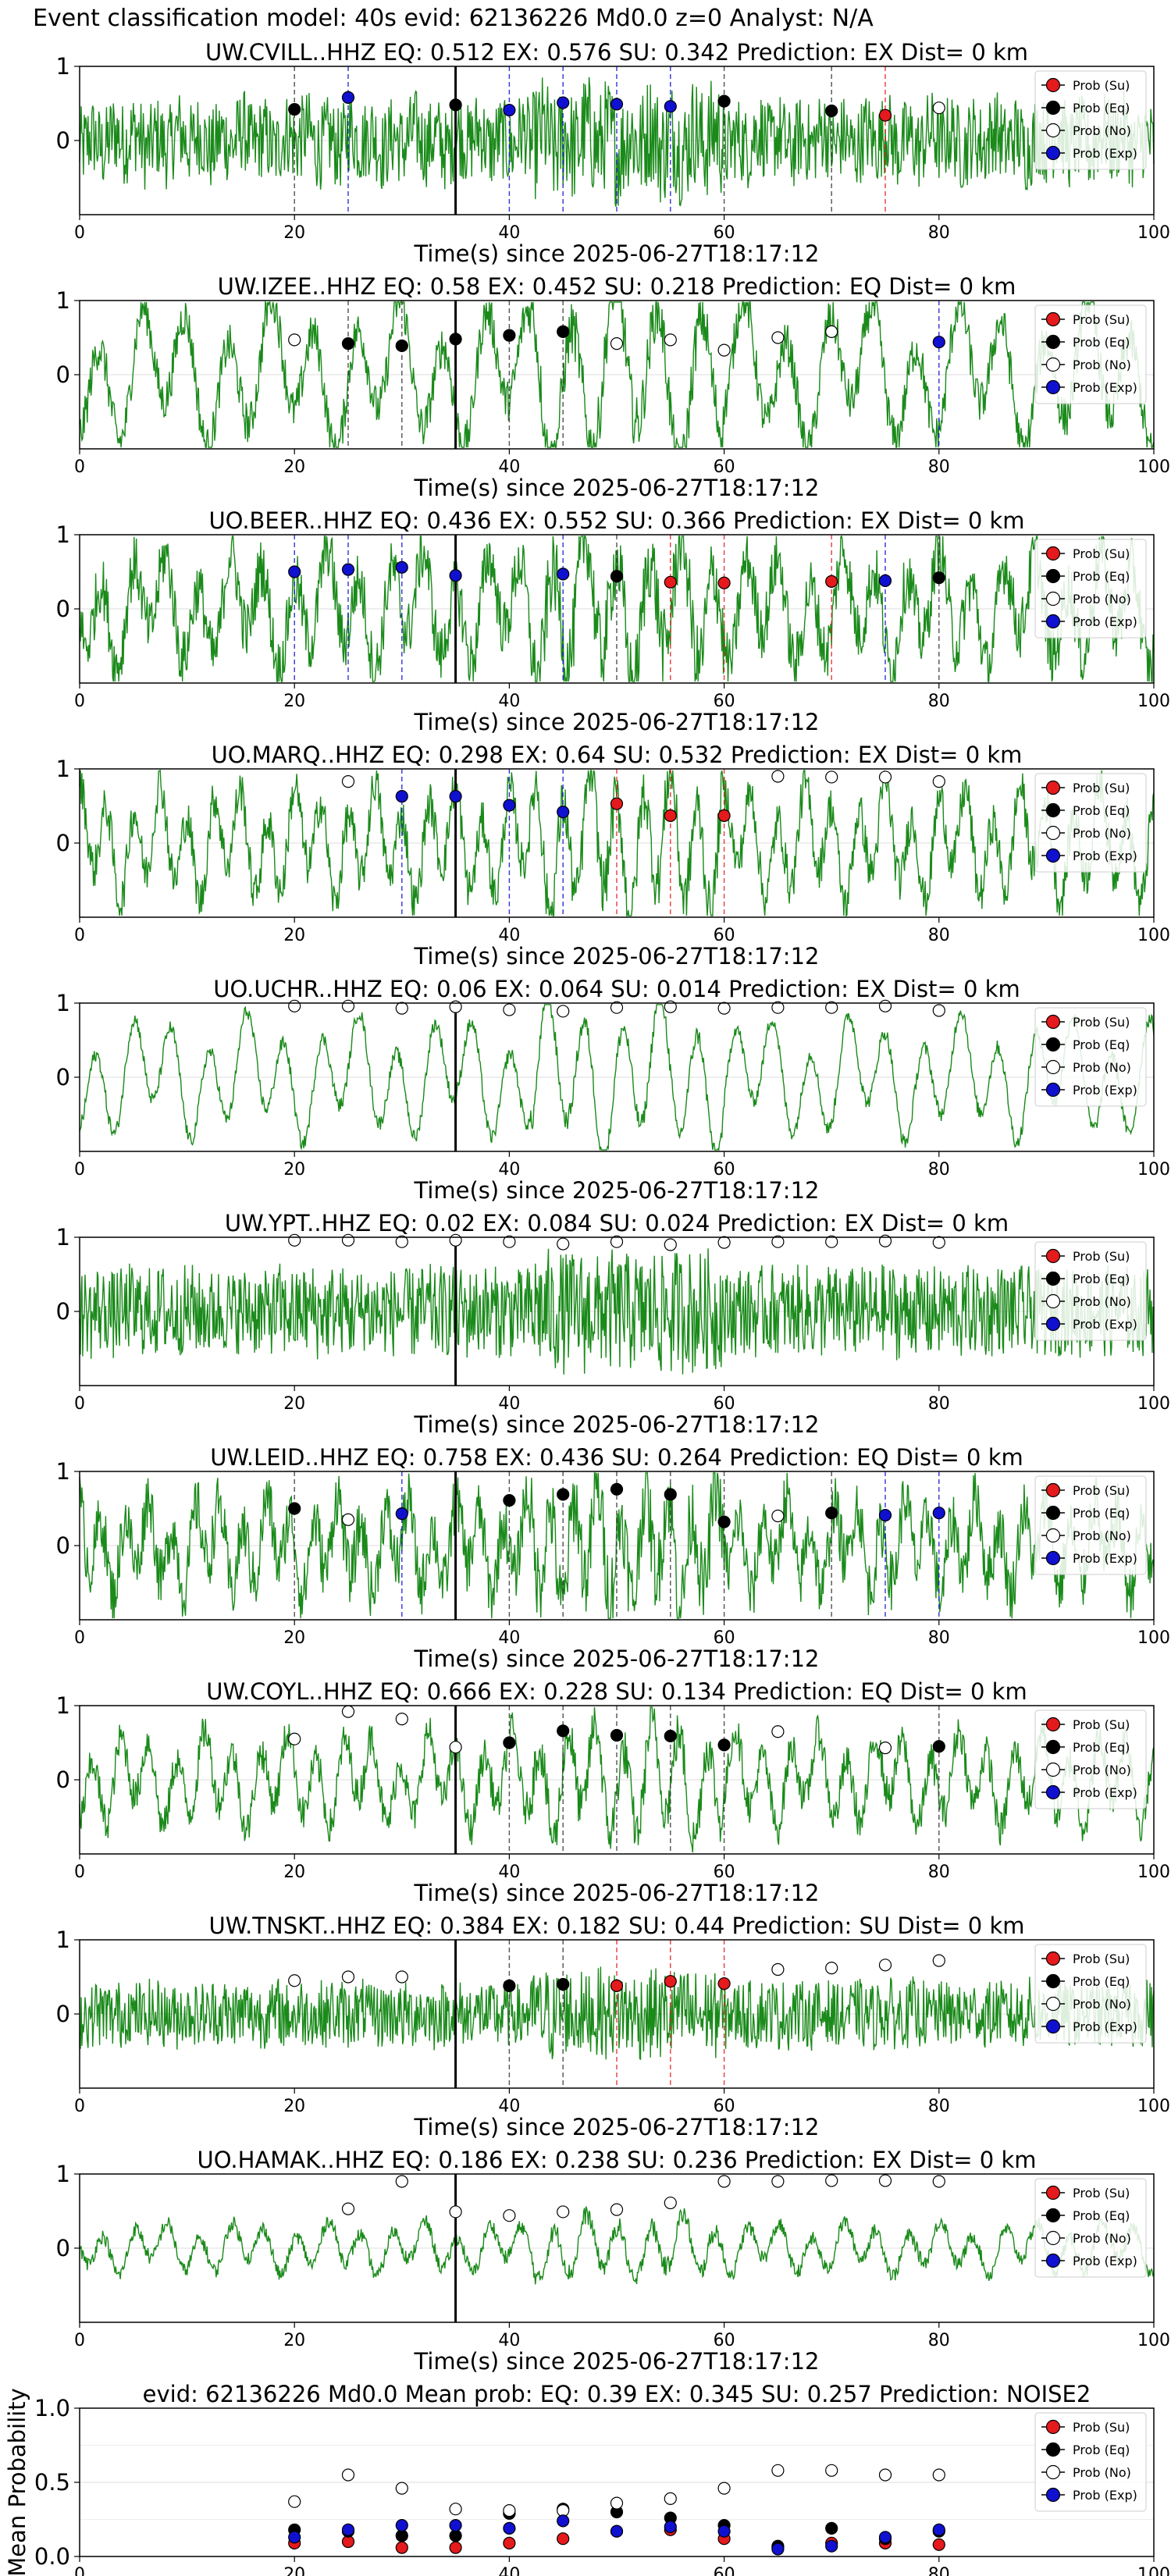 The image size is (1171, 2576). I want to click on legend-label: Prob (Exp), so click(1105, 621).